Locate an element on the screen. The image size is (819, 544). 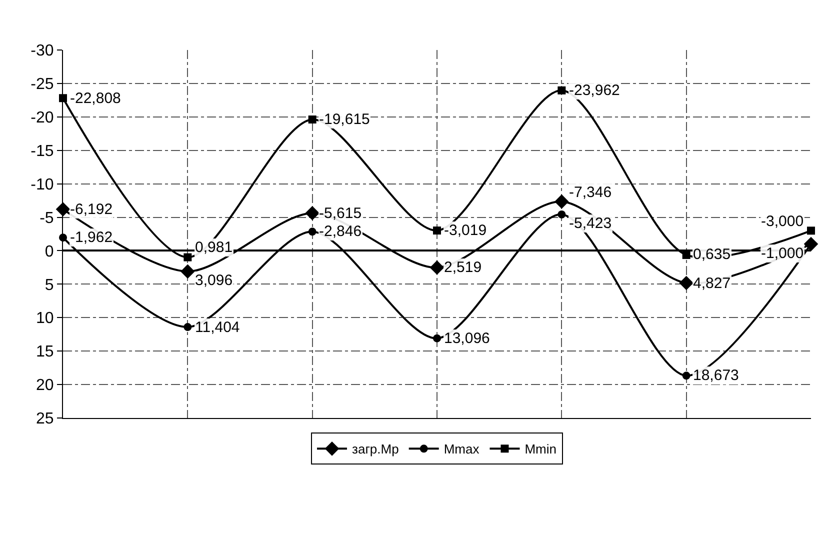
y-tick-label: 10 is located at coordinates (45, 319).